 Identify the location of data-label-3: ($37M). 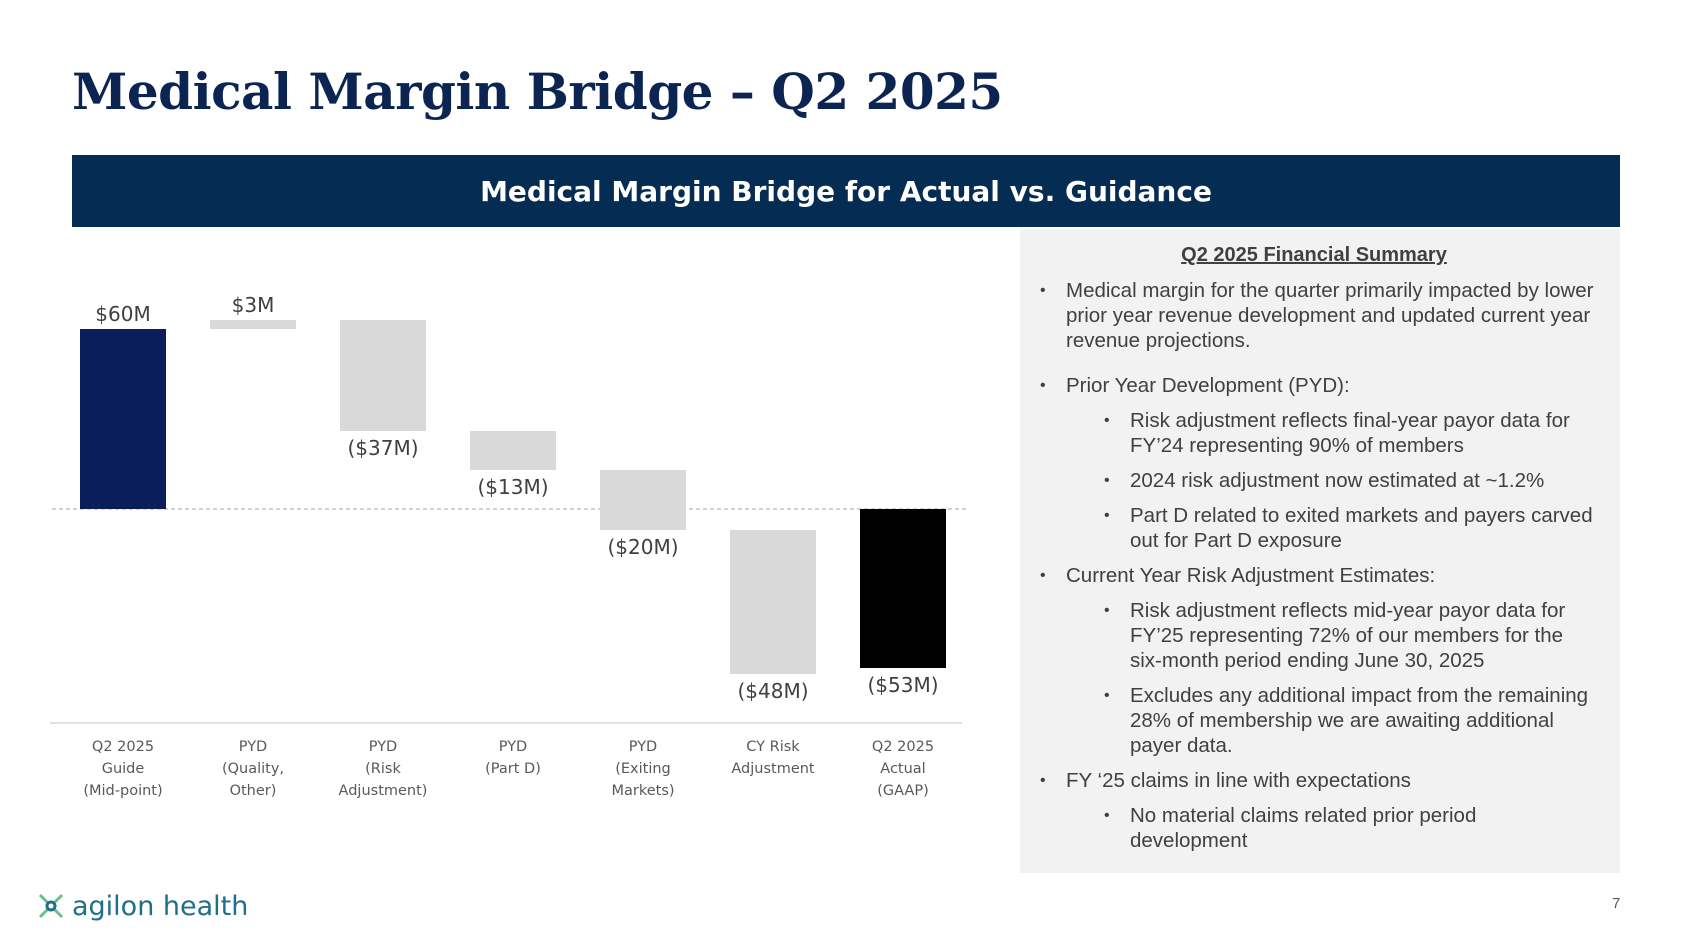
(382, 448).